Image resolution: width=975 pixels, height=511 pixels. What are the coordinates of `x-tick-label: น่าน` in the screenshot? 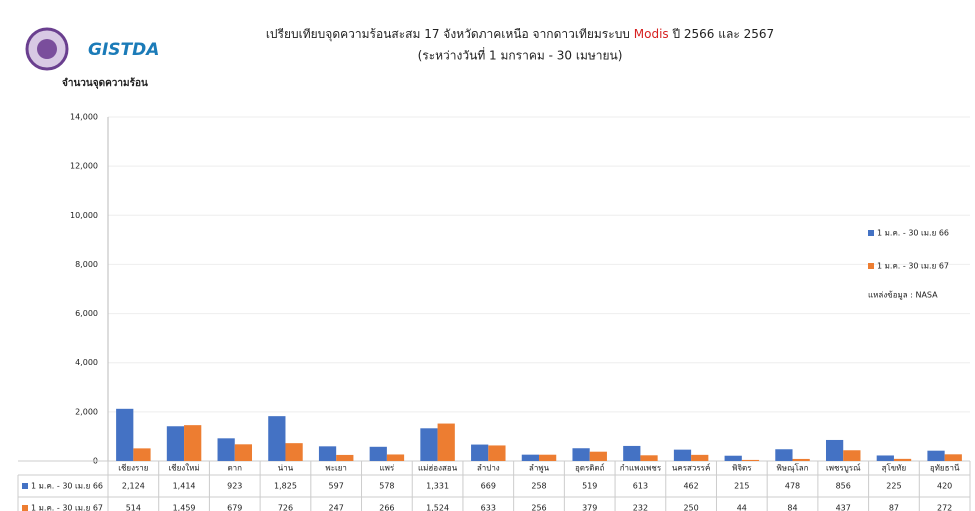 It's located at (286, 468).